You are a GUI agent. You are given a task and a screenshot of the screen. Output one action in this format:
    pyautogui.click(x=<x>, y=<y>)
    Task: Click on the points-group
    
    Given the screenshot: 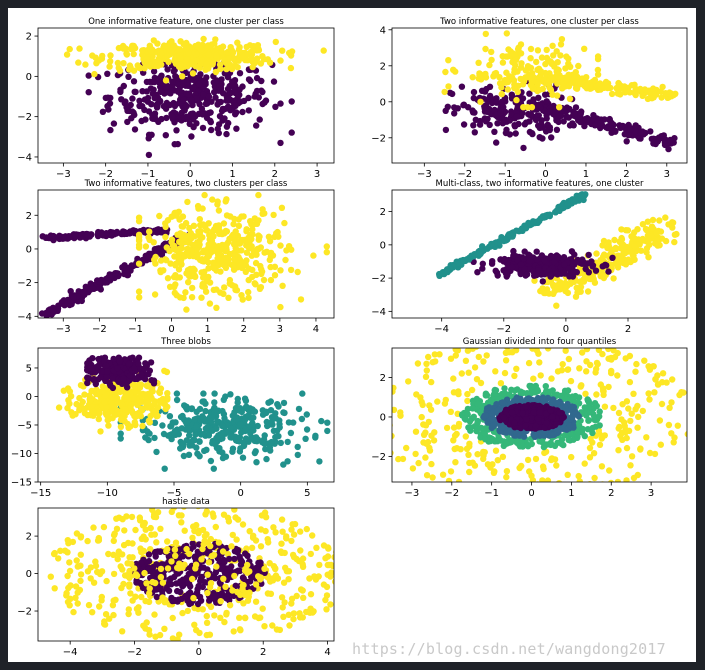 What is the action you would take?
    pyautogui.click(x=184, y=254)
    